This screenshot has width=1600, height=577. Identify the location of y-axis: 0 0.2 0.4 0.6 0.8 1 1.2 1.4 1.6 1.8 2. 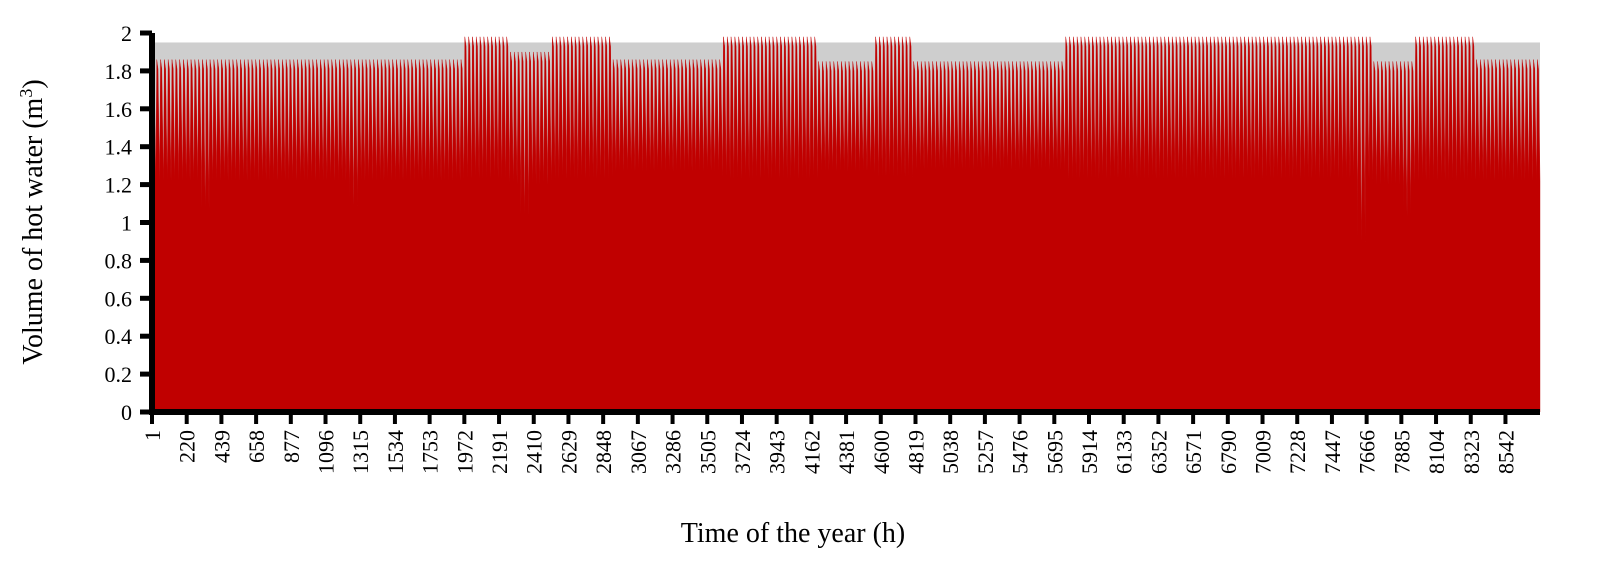
(130, 223).